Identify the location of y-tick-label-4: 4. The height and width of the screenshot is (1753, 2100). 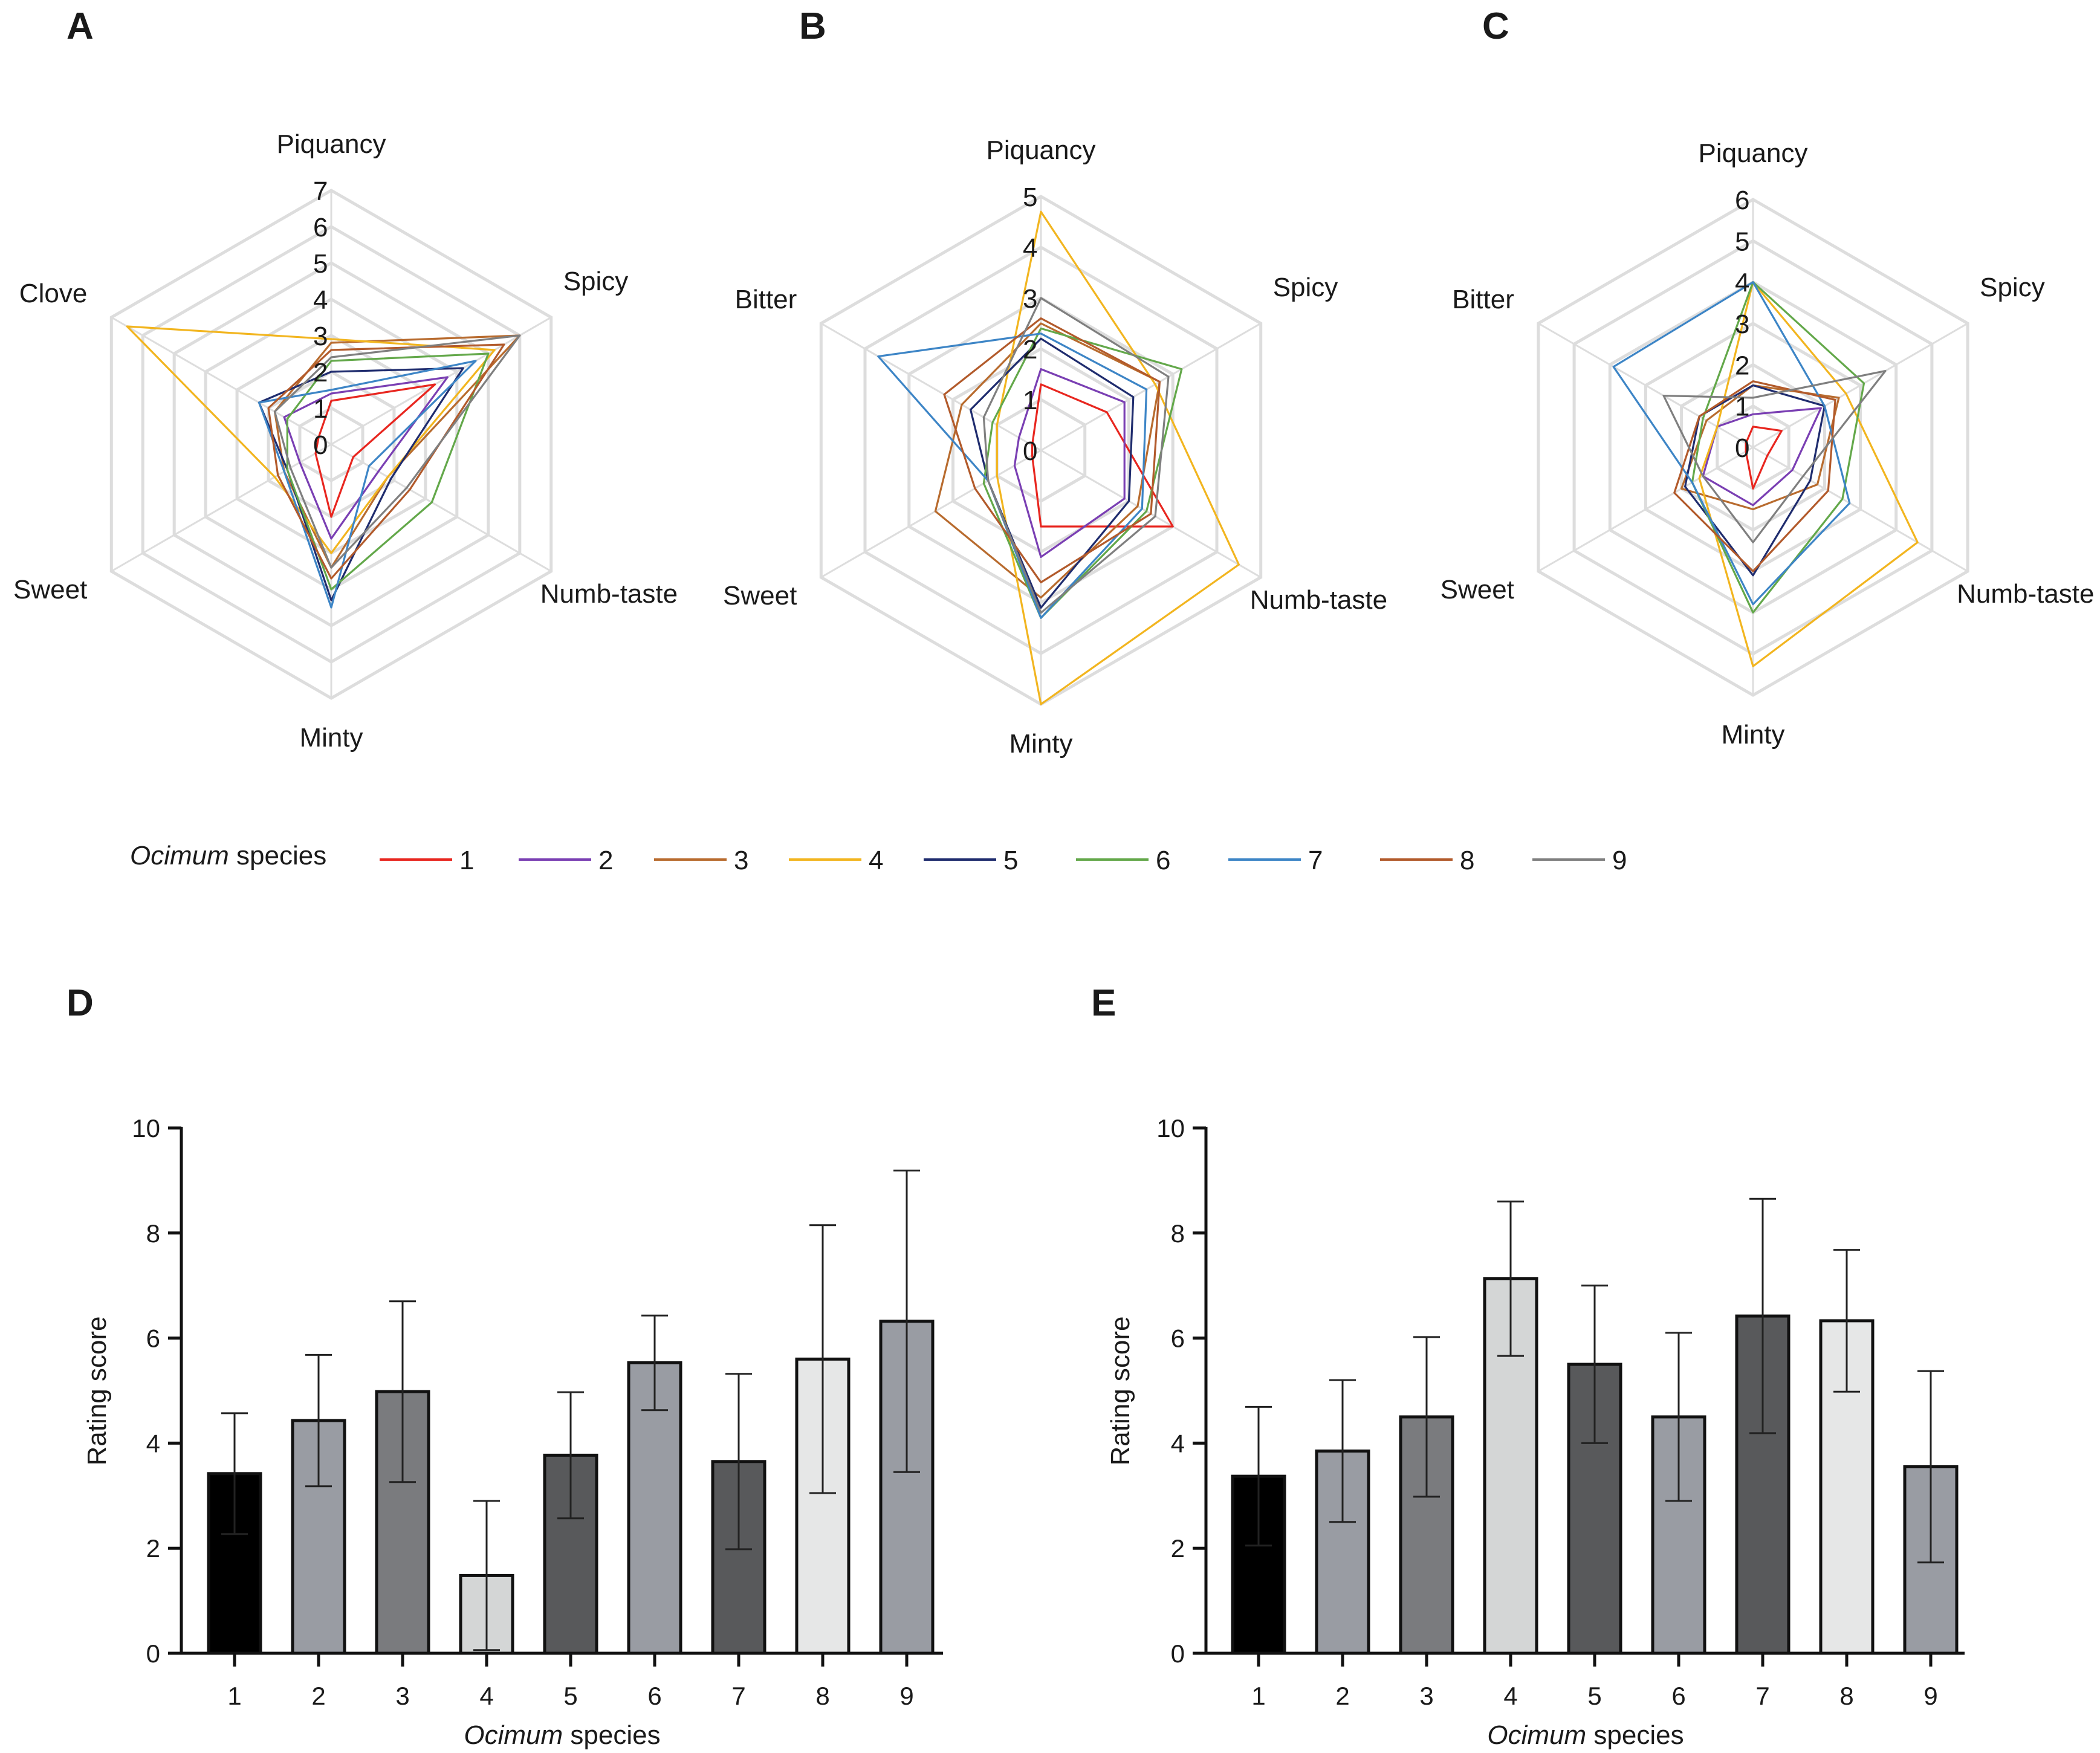
(1178, 1443).